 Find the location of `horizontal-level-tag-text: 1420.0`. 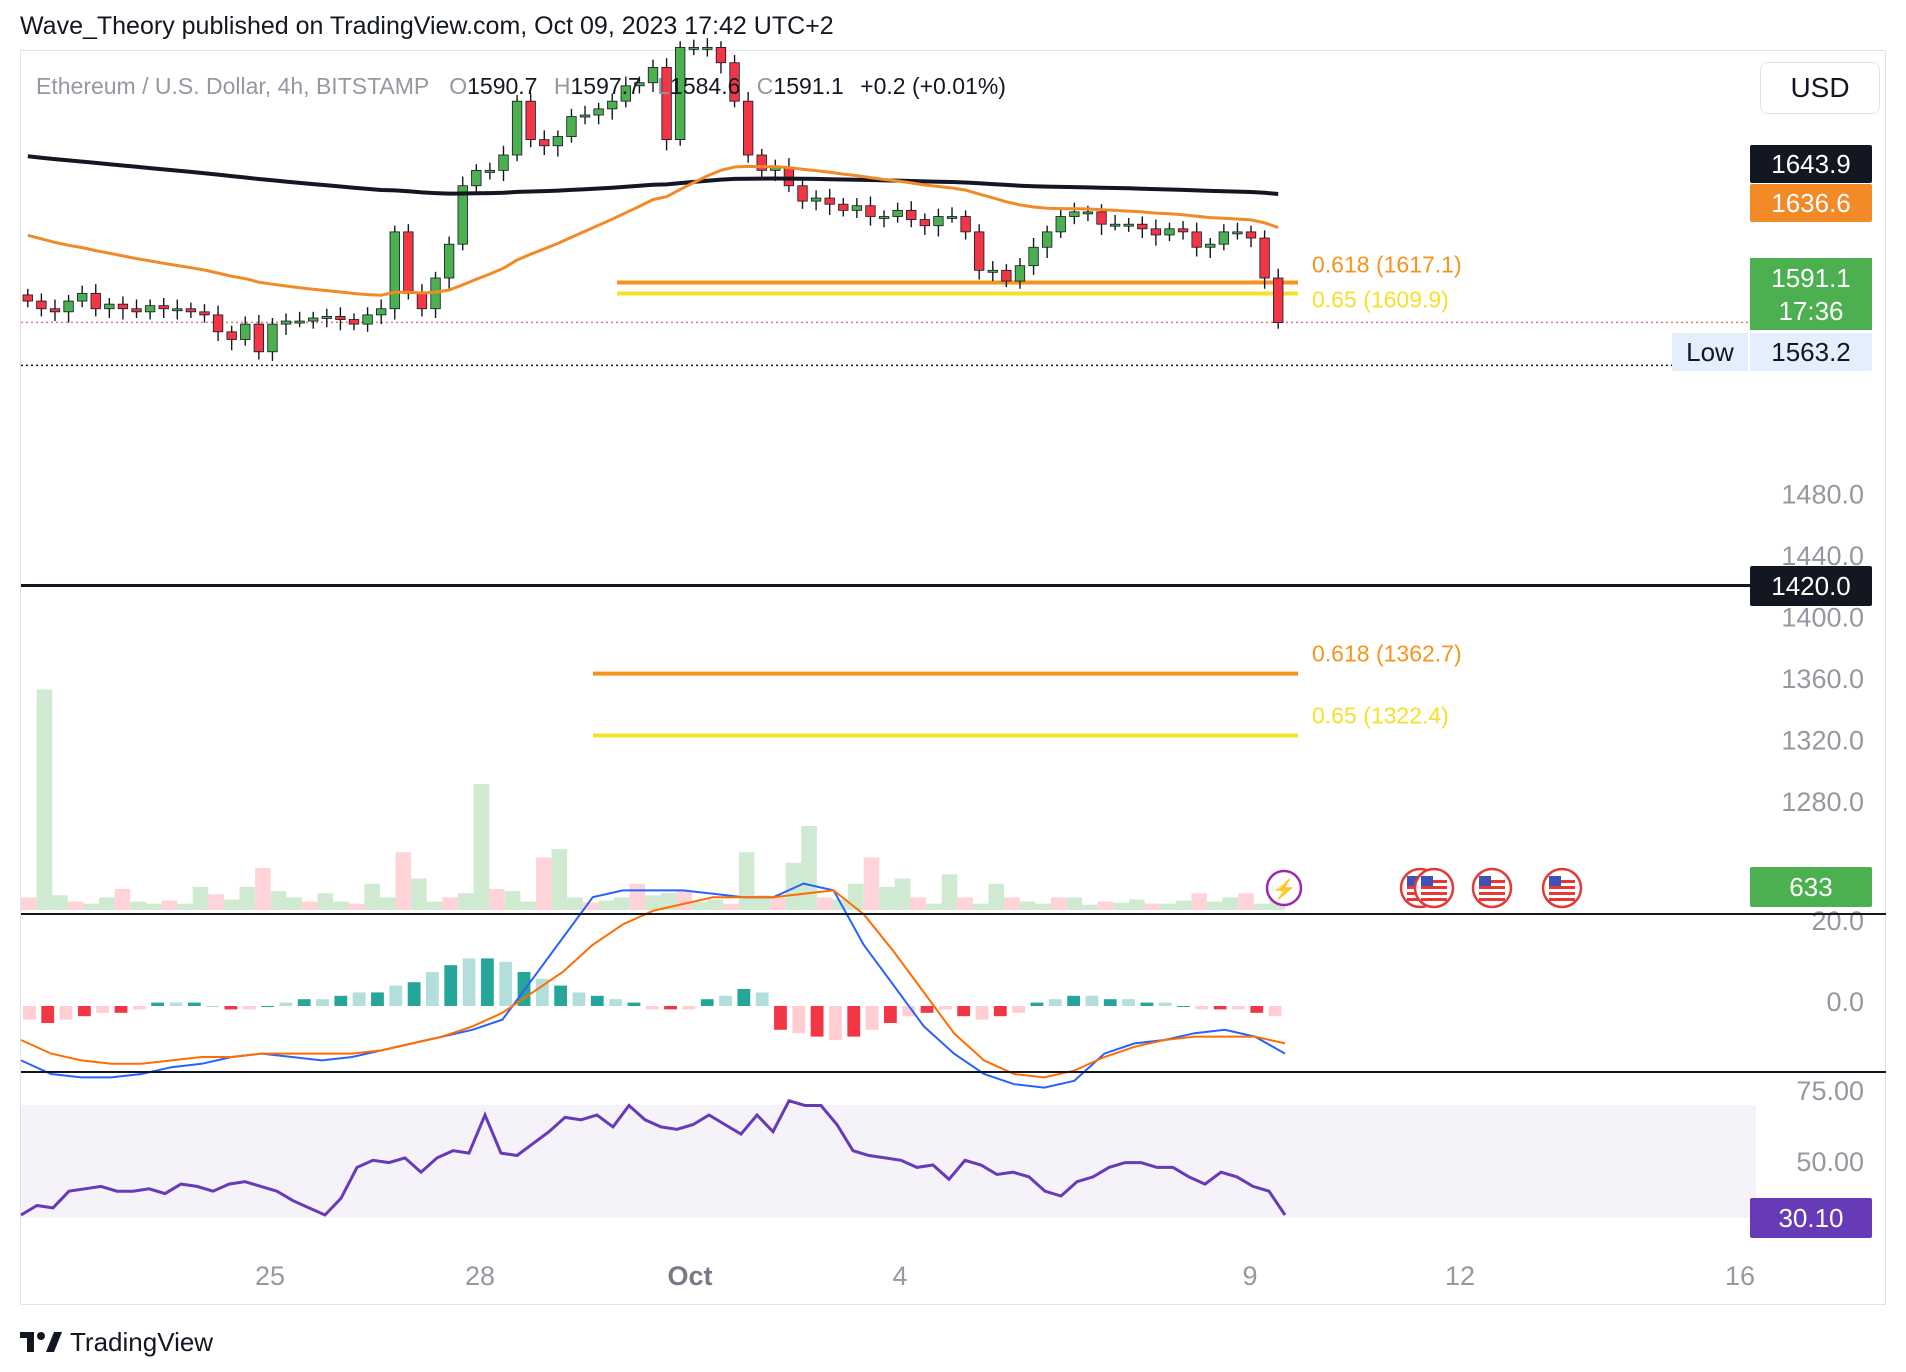

horizontal-level-tag-text: 1420.0 is located at coordinates (1811, 586).